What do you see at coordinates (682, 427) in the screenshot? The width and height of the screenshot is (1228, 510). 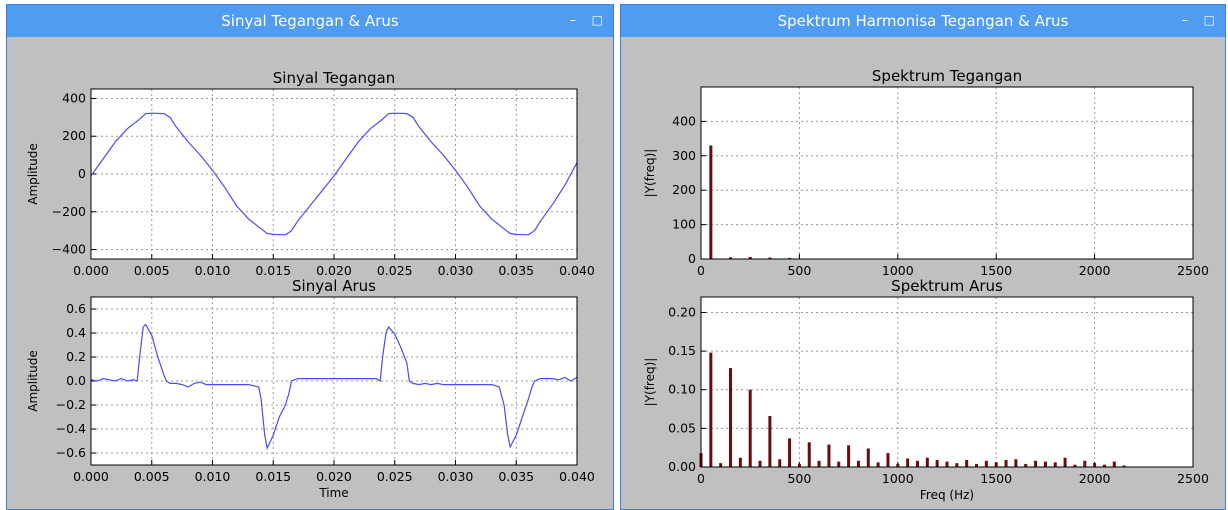 I see `y-tick-label: 0.05` at bounding box center [682, 427].